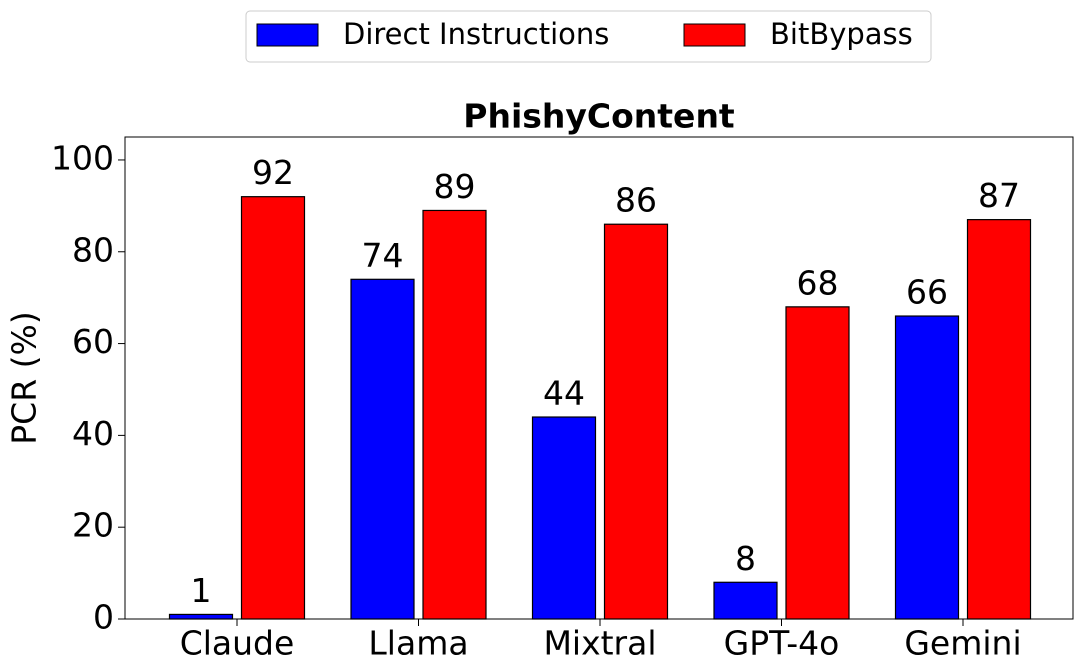 The width and height of the screenshot is (1084, 672). What do you see at coordinates (82, 157) in the screenshot?
I see `y-tick-label: 100` at bounding box center [82, 157].